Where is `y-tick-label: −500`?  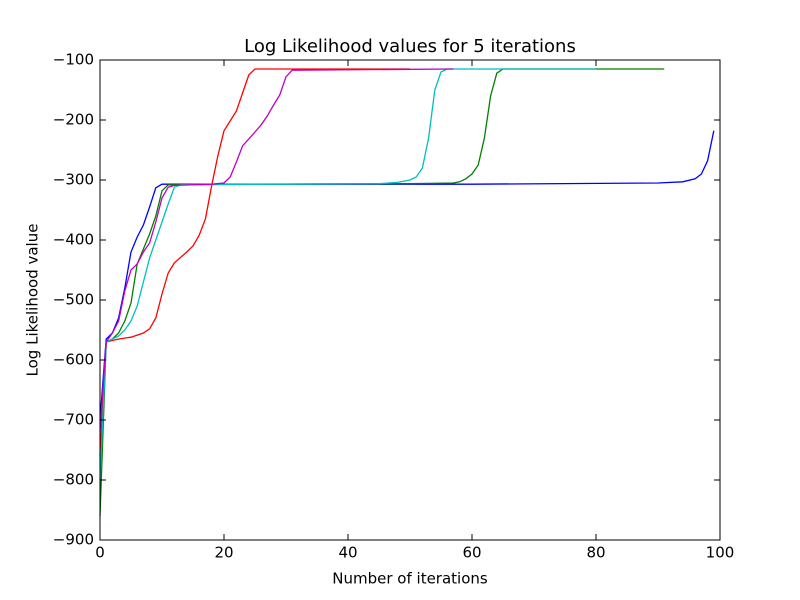
y-tick-label: −500 is located at coordinates (73, 300).